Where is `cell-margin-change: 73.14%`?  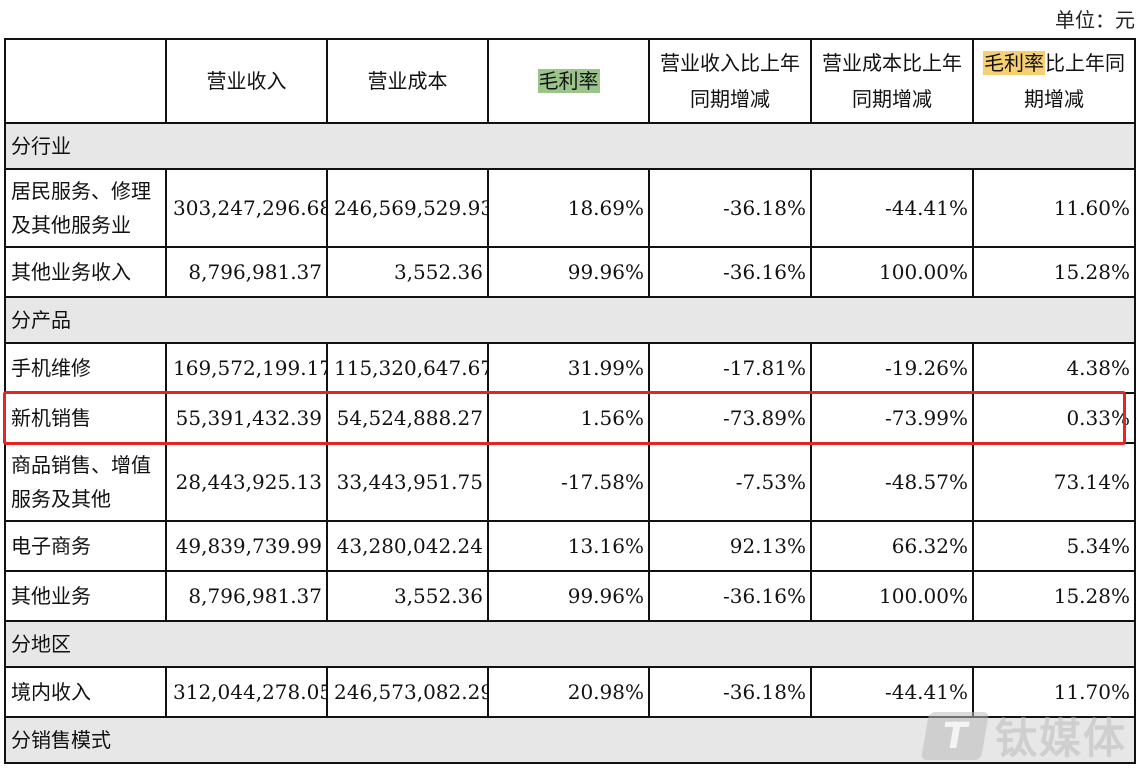 cell-margin-change: 73.14% is located at coordinates (1054, 482).